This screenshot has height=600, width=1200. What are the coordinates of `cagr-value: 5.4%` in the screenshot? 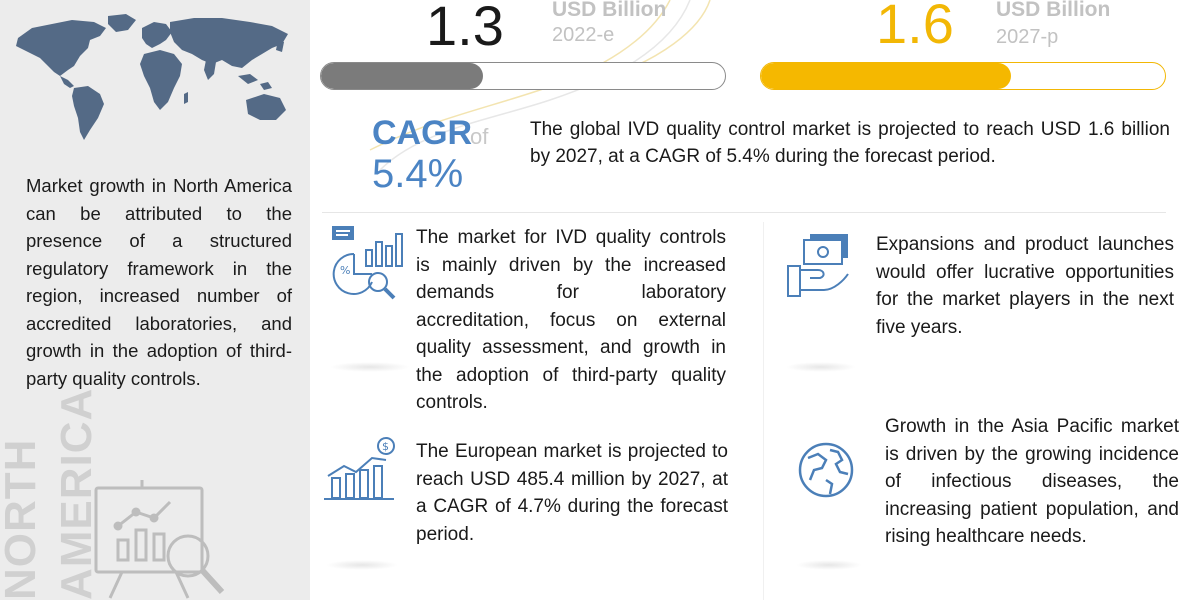 It's located at (418, 174).